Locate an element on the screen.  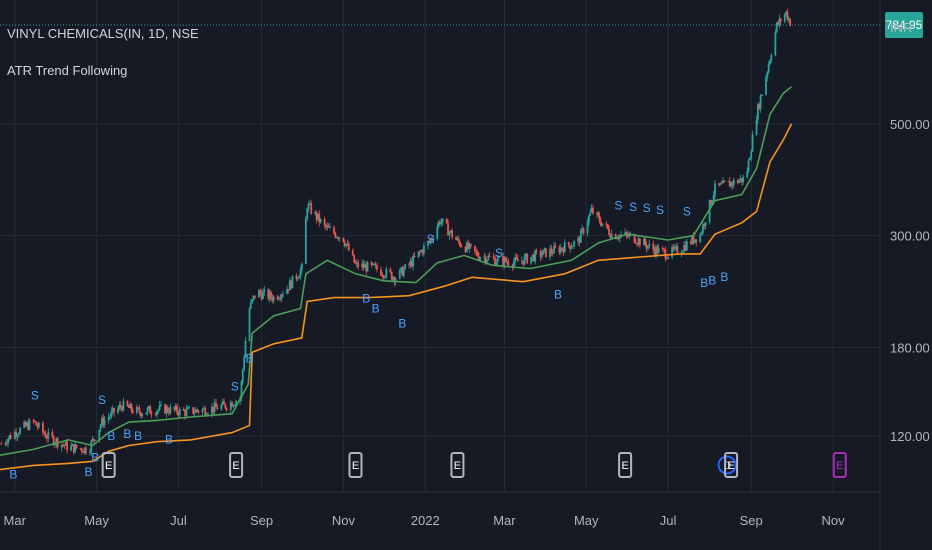
upcoming-earnings-marker is located at coordinates (839, 465).